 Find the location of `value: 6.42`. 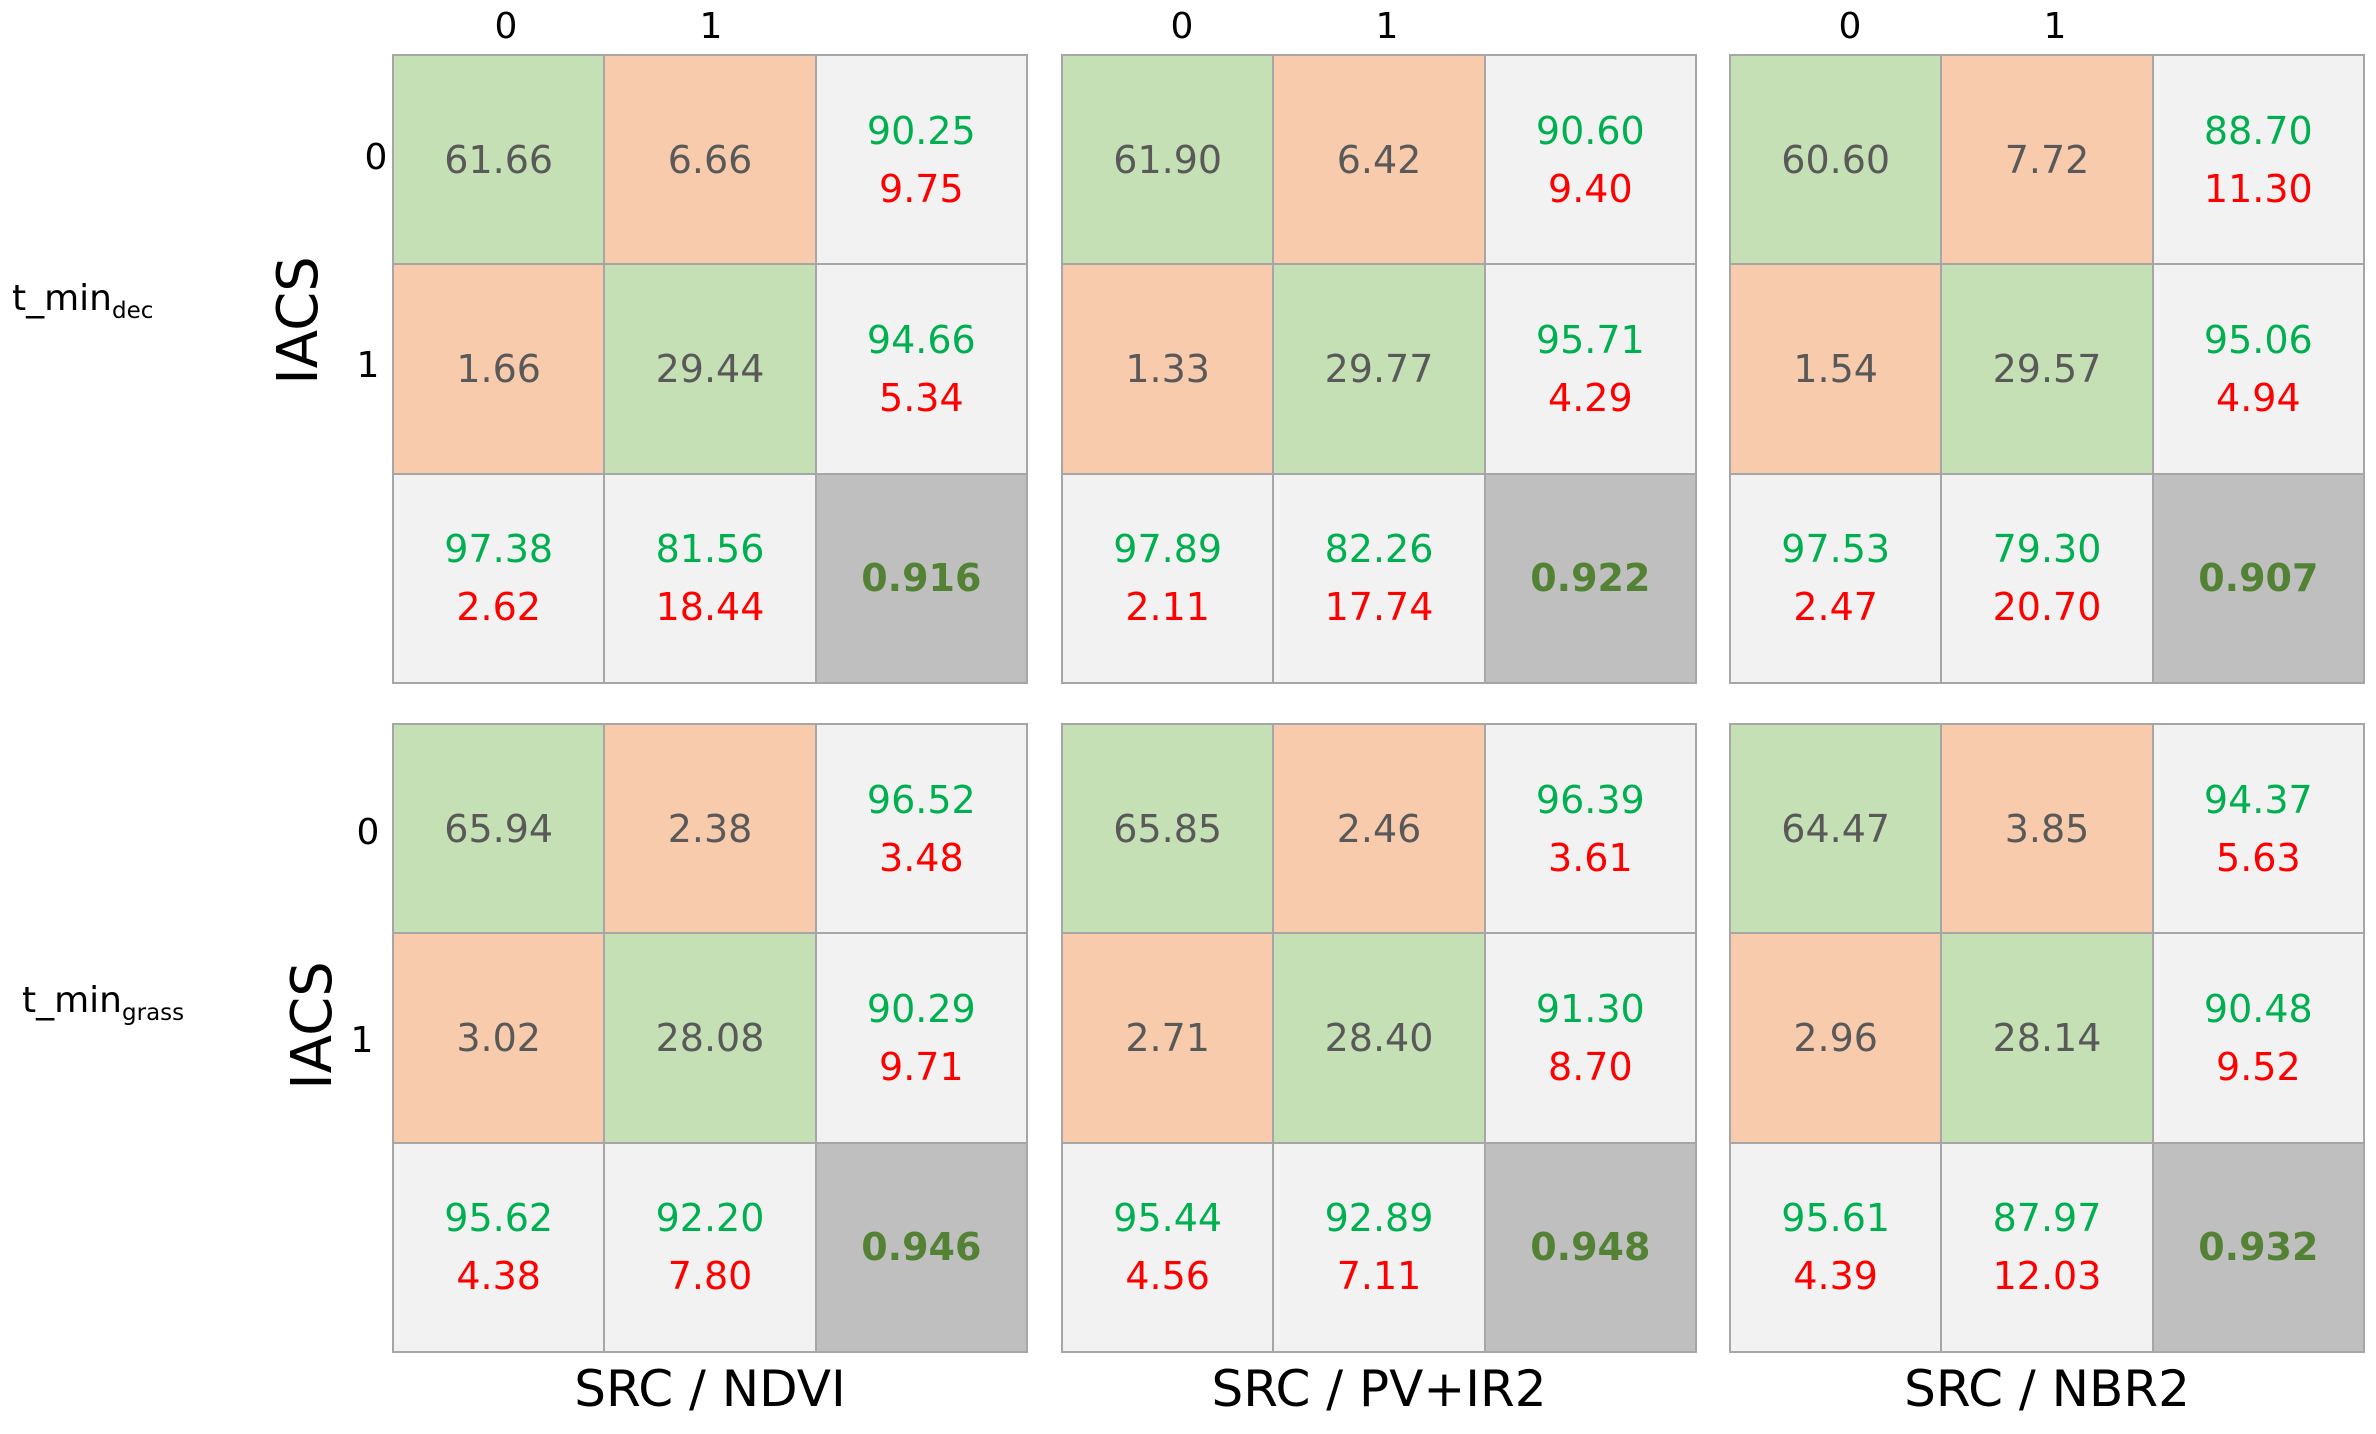

value: 6.42 is located at coordinates (1379, 159).